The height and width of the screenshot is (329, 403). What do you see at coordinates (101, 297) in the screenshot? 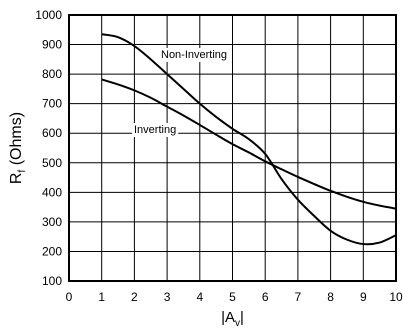
I see `x-tick-label: 1` at bounding box center [101, 297].